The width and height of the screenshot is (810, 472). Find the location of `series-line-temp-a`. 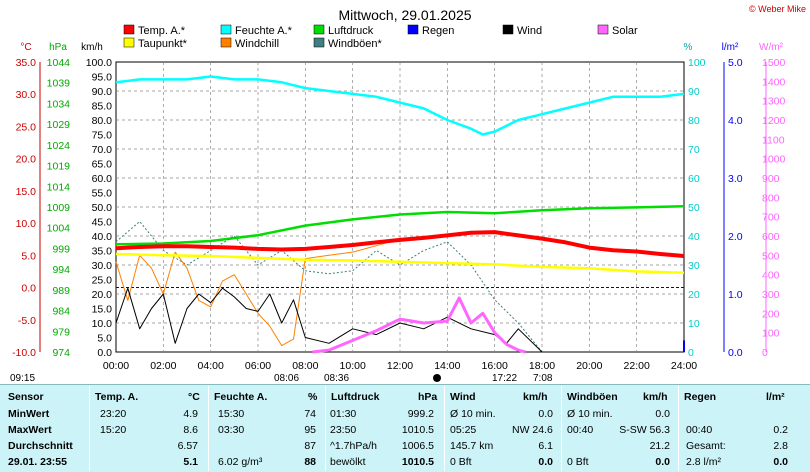

series-line-temp-a is located at coordinates (400, 244).